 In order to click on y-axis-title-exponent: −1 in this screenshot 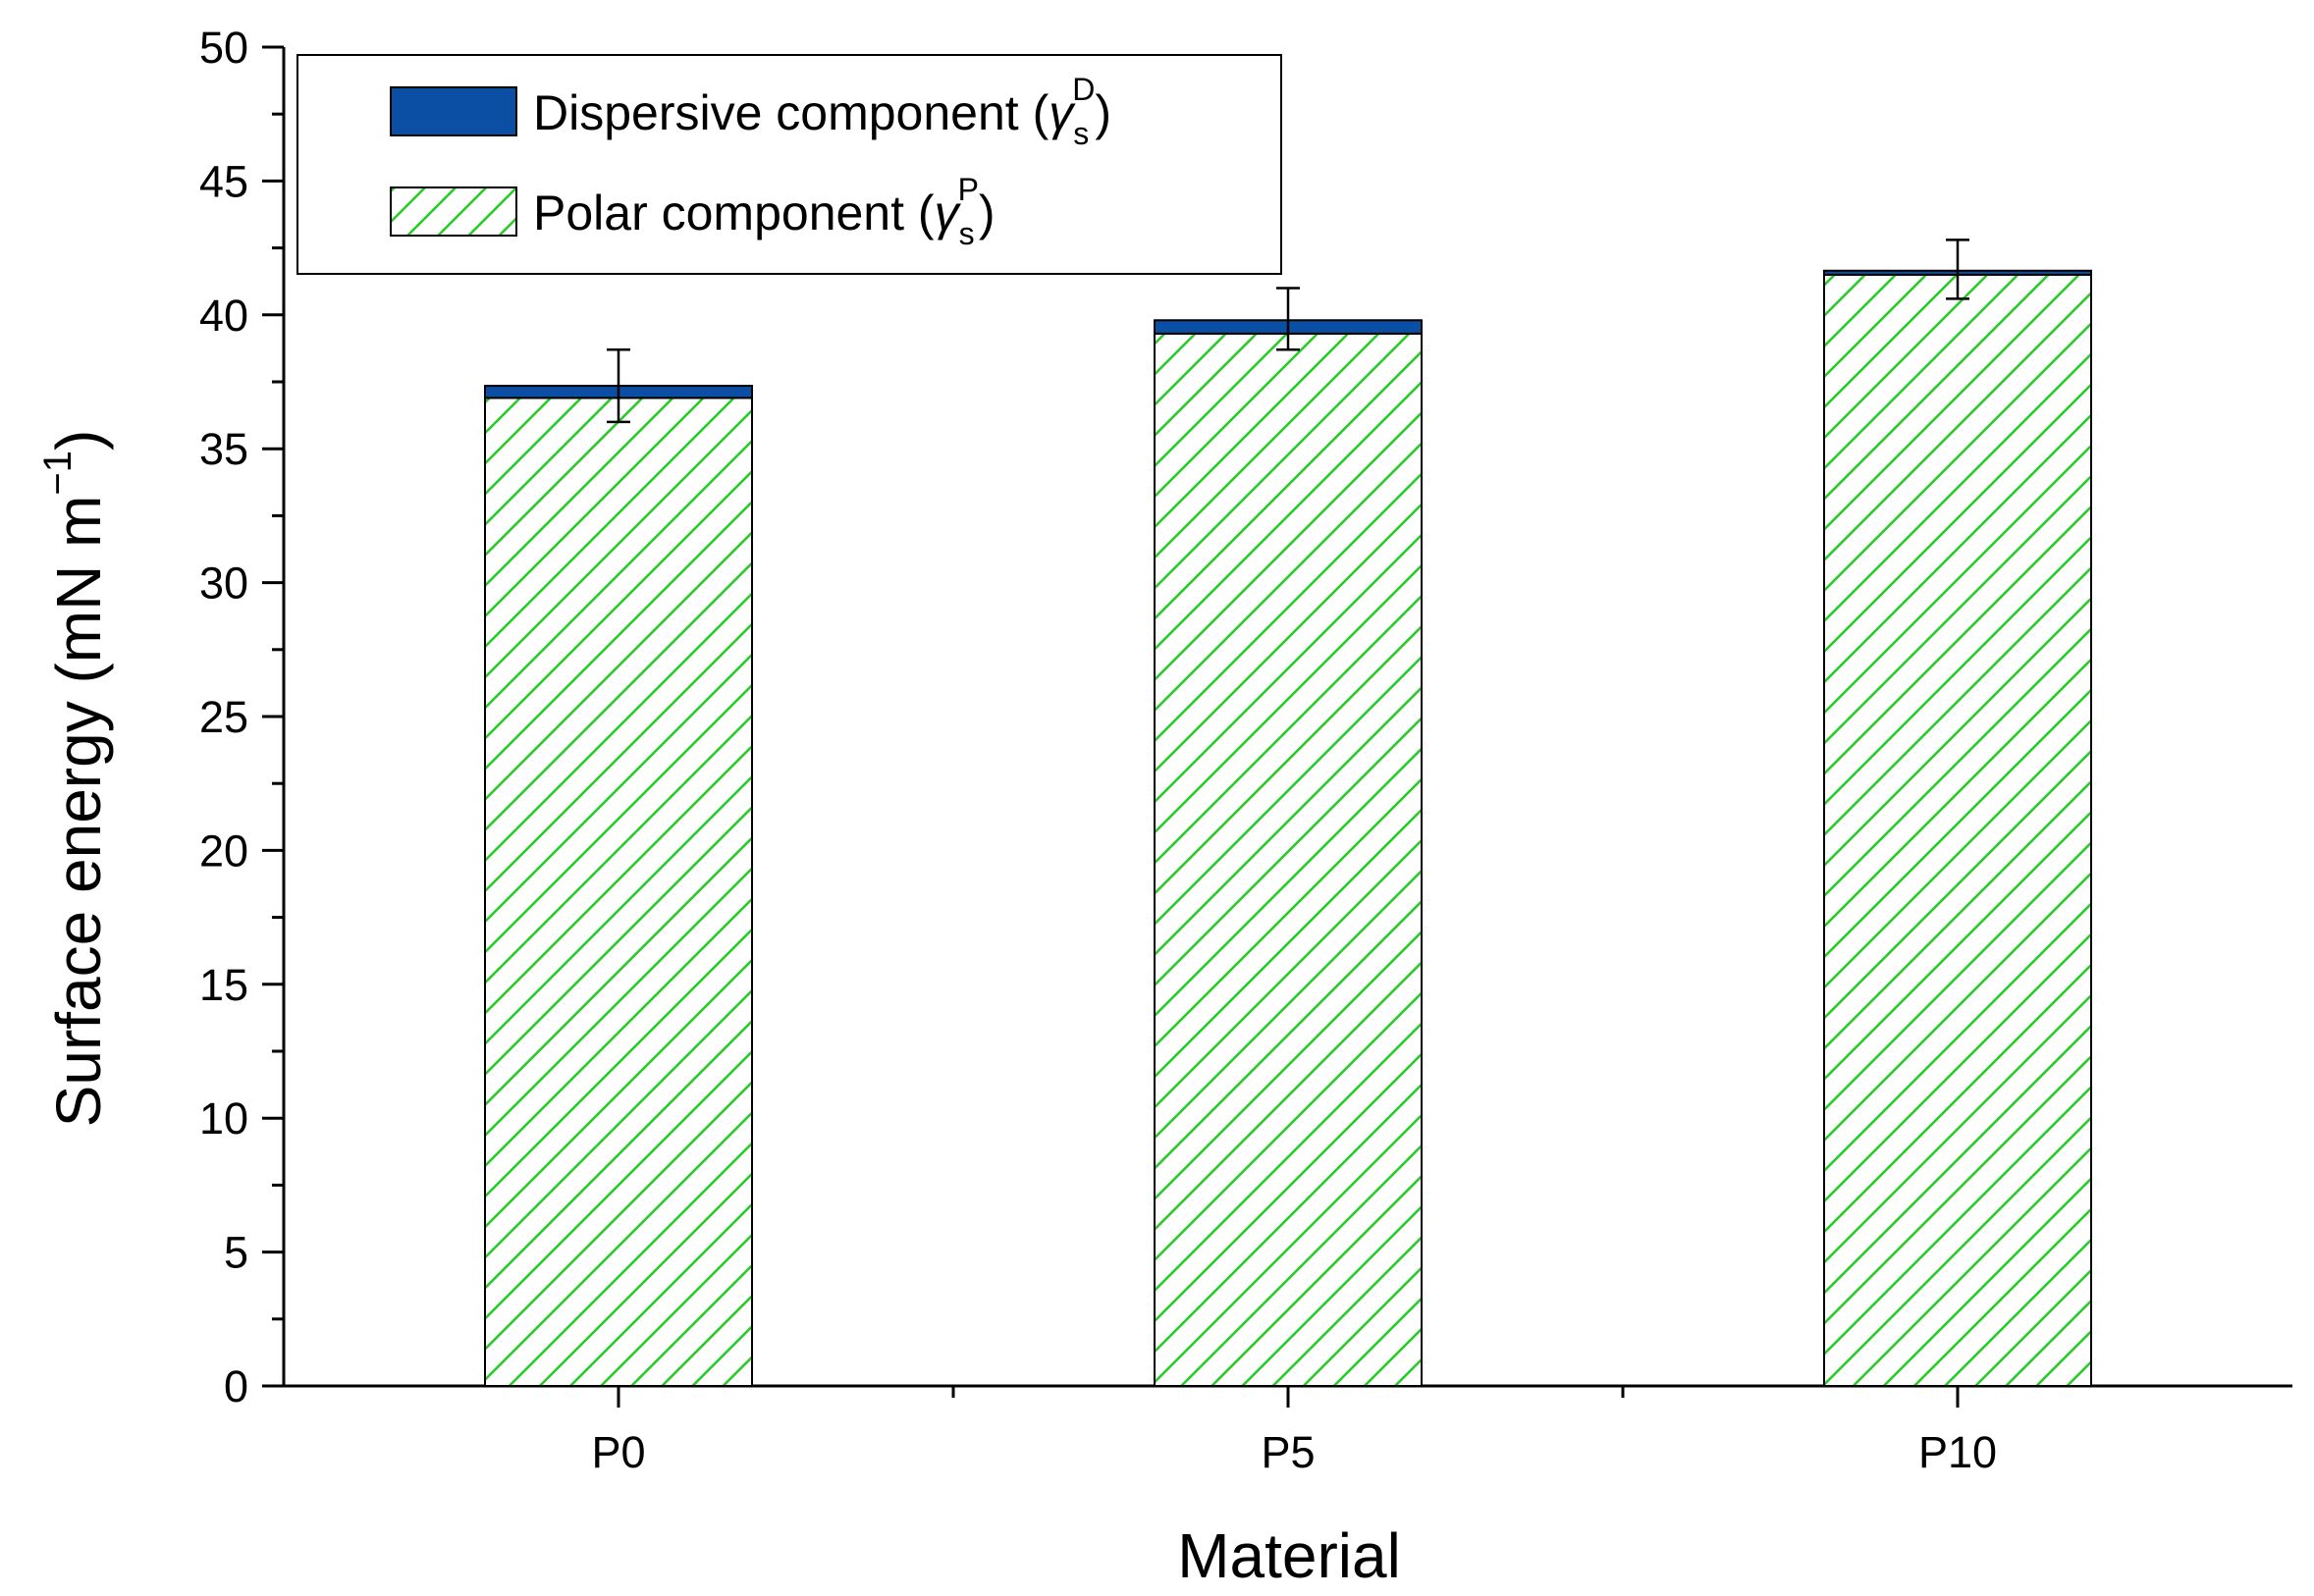, I will do `click(58, 474)`.